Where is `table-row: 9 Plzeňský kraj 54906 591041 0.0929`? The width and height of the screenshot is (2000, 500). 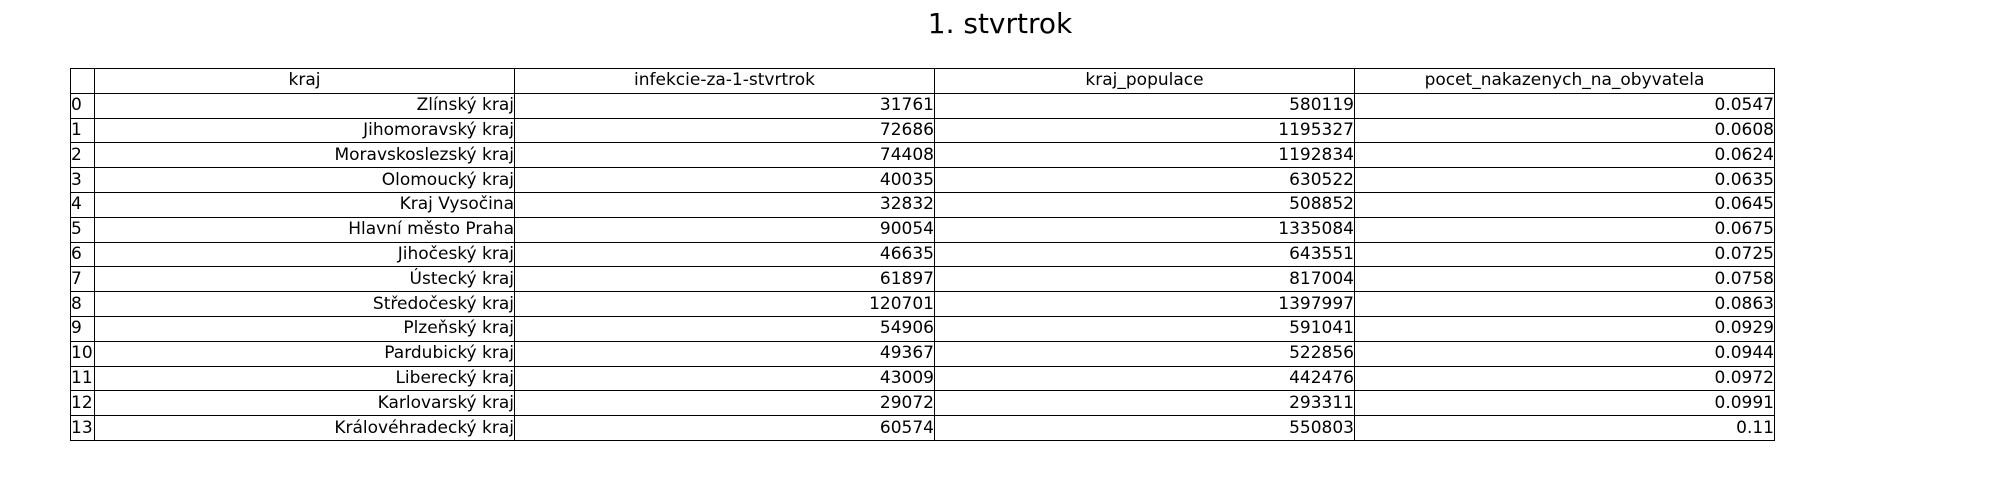 table-row: 9 Plzeňský kraj 54906 591041 0.0929 is located at coordinates (922, 328).